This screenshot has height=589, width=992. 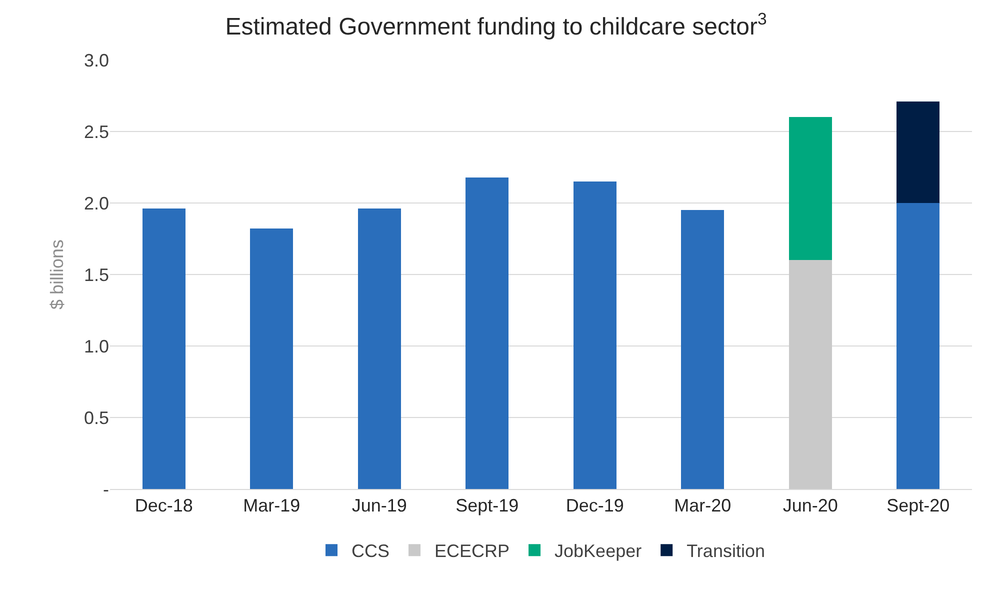 What do you see at coordinates (57, 274) in the screenshot?
I see `y-axis-title: $ billions` at bounding box center [57, 274].